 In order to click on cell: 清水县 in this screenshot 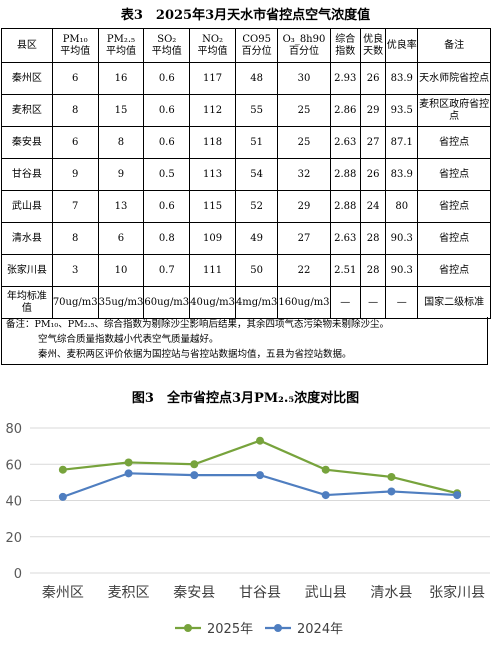, I will do `click(27, 238)`.